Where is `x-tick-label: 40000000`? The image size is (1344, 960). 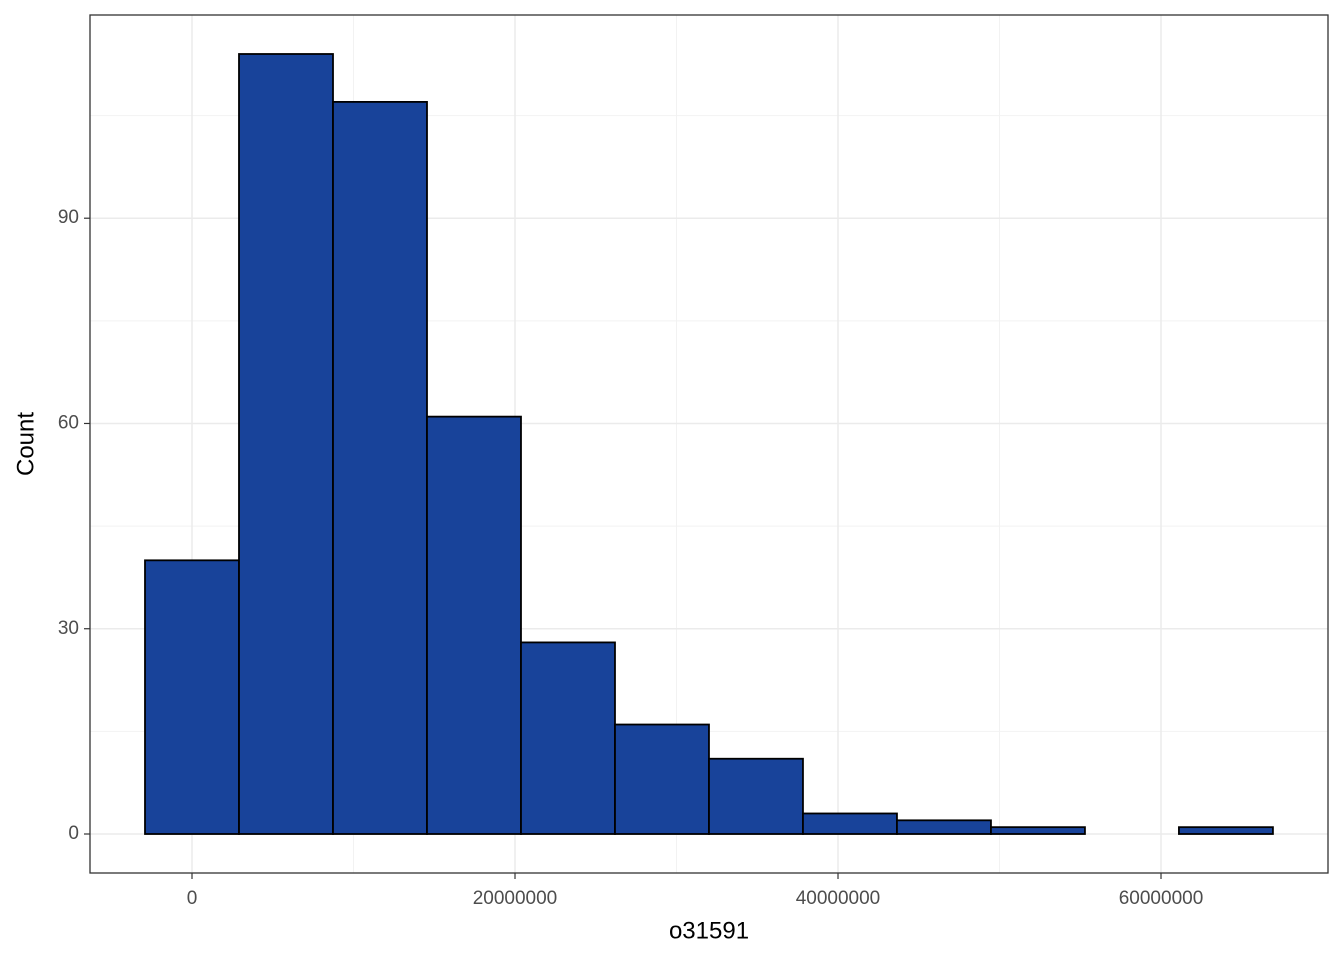 x-tick-label: 40000000 is located at coordinates (838, 898).